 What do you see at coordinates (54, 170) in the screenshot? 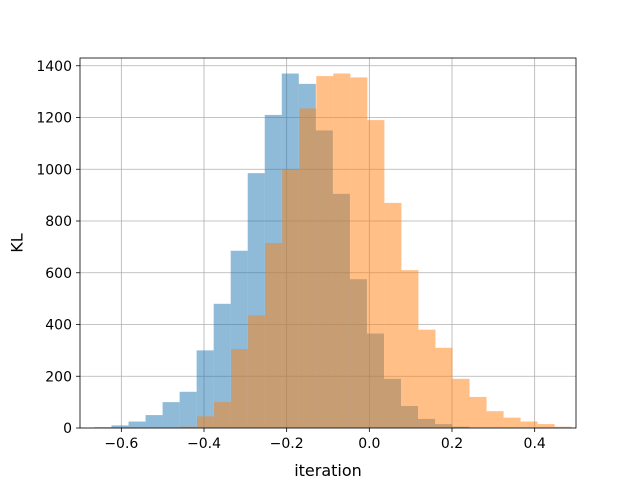
I see `y-tick-label: 1000` at bounding box center [54, 170].